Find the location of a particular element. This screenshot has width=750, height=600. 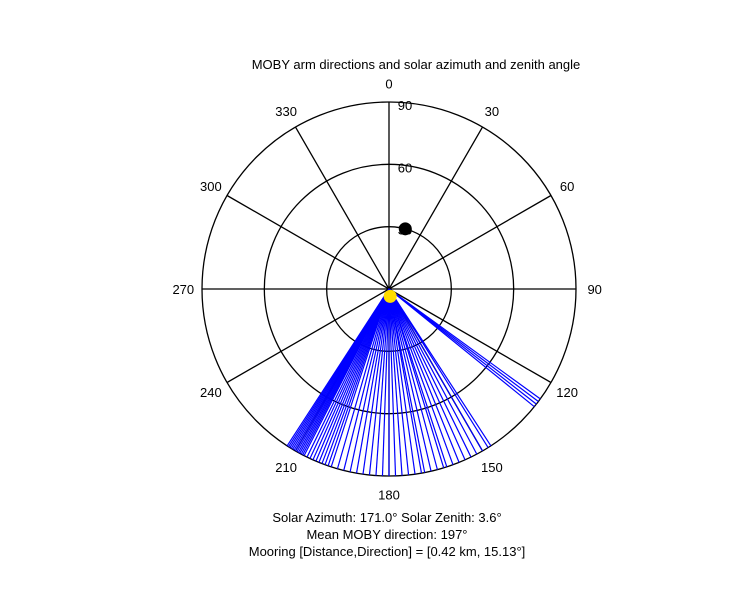

angle-tick-120: 120 is located at coordinates (567, 392).